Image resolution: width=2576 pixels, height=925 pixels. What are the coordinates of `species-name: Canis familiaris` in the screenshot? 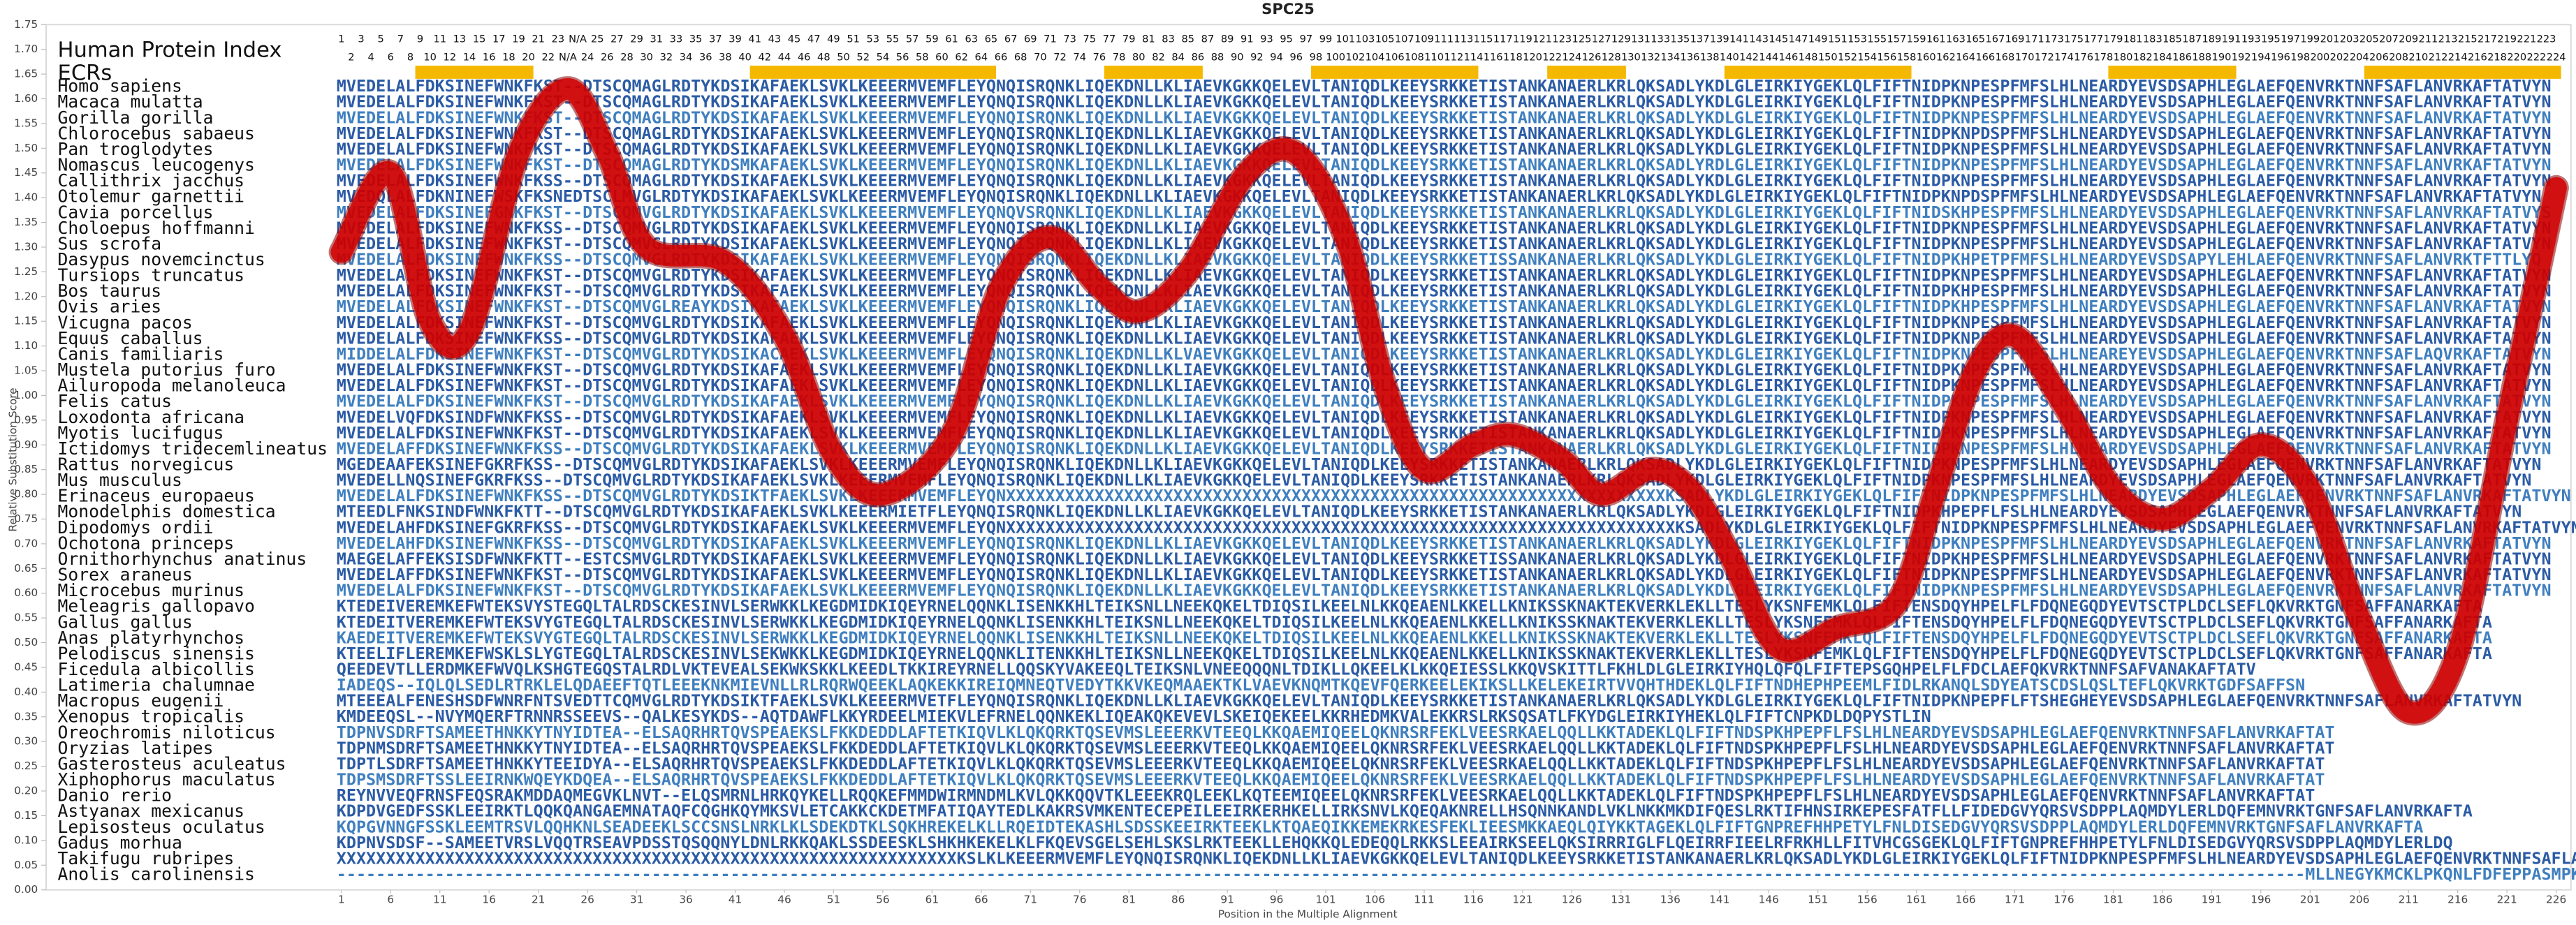 It's located at (141, 353).